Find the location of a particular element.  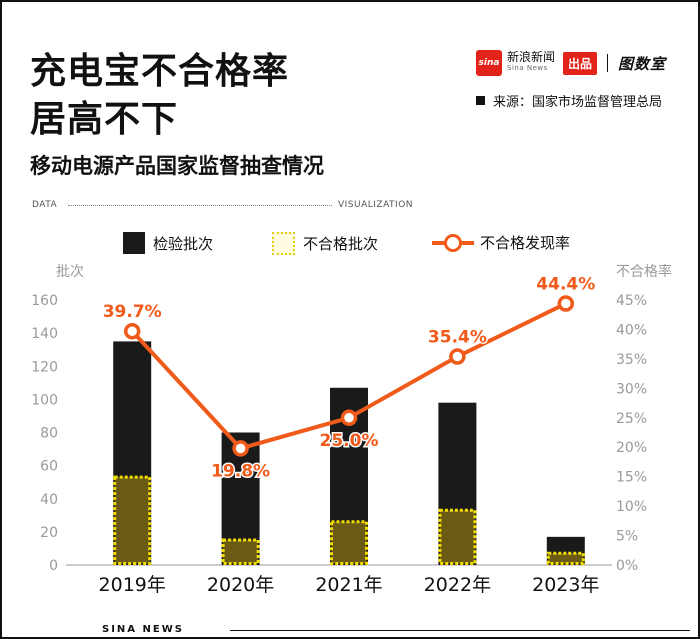

y-tick-label-left: 60 is located at coordinates (49, 467).